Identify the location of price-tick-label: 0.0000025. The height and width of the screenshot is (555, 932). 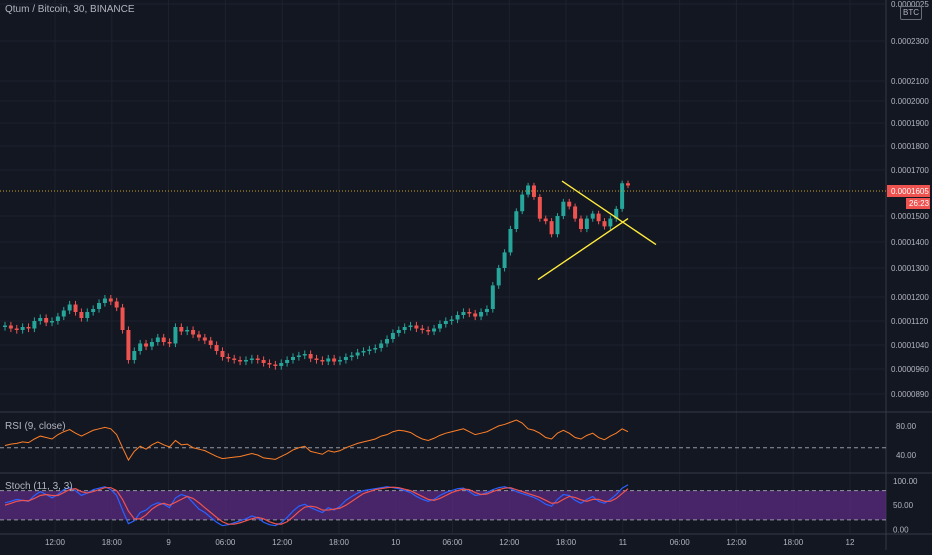
(910, 4).